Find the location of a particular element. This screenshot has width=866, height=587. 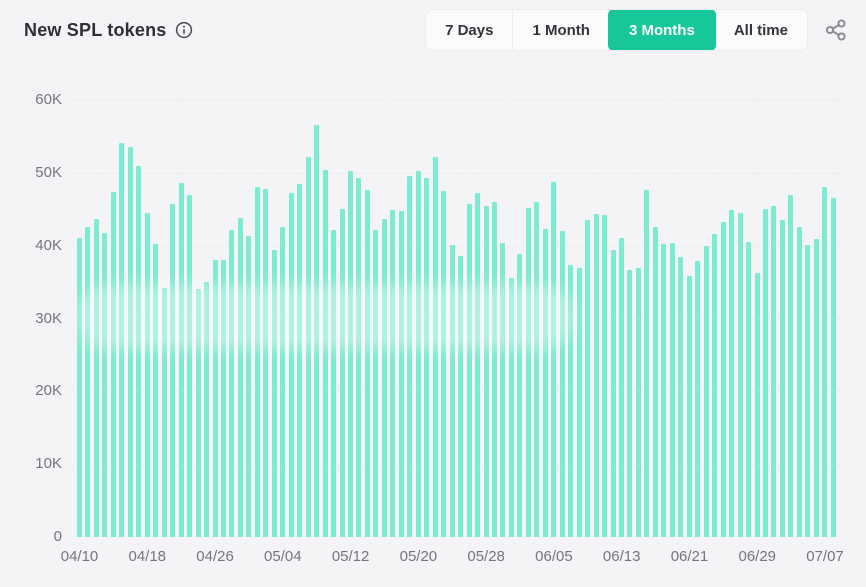

bar-04/21 is located at coordinates (173, 370).